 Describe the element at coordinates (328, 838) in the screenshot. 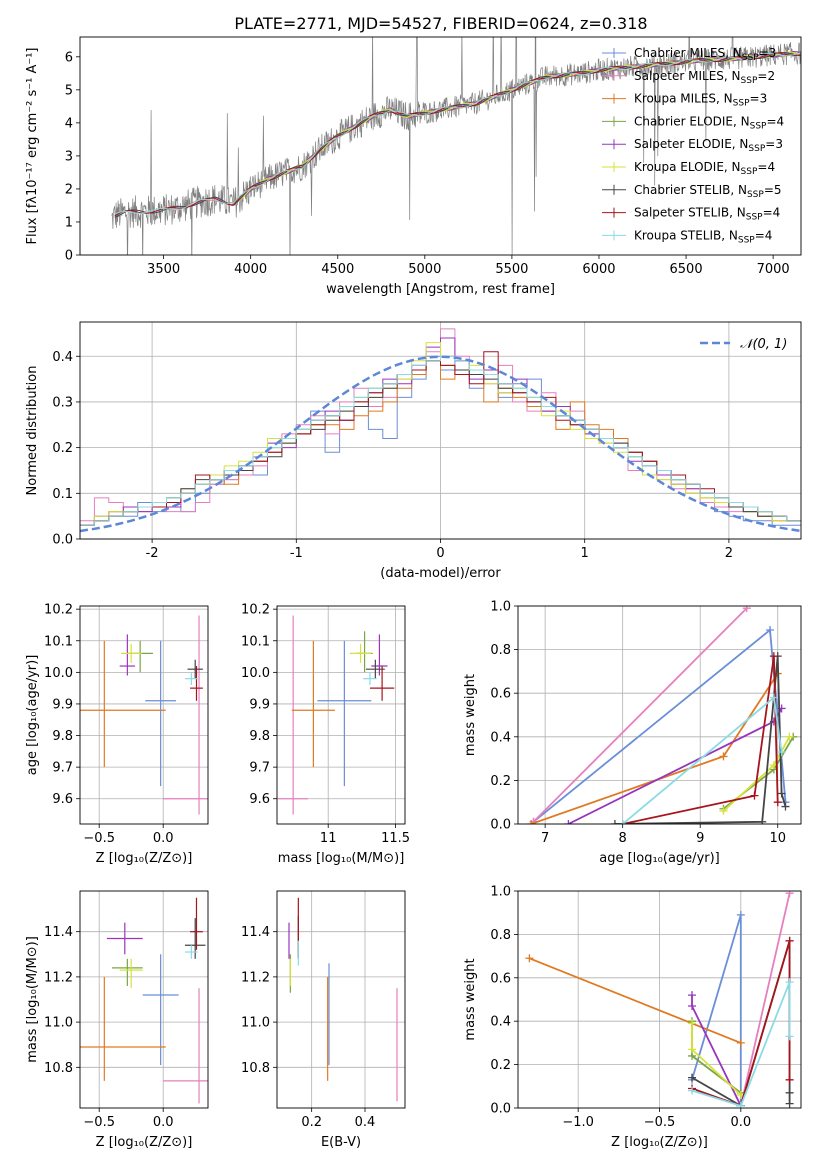

I see `x-tick-label: 11` at that location.